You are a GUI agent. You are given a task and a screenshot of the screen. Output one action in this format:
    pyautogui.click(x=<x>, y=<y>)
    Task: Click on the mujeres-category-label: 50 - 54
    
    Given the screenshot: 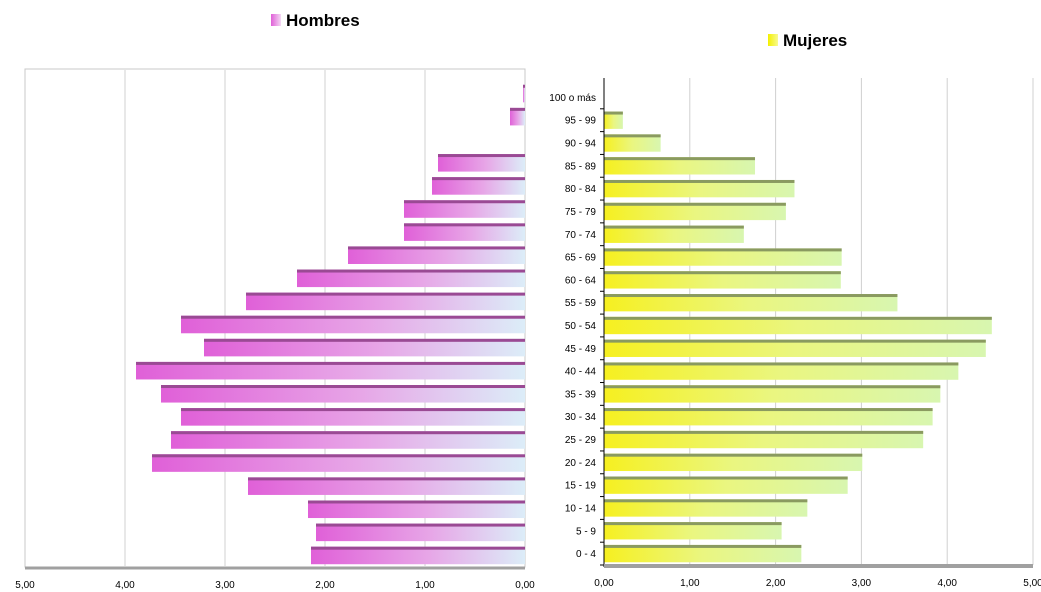 What is the action you would take?
    pyautogui.click(x=581, y=326)
    